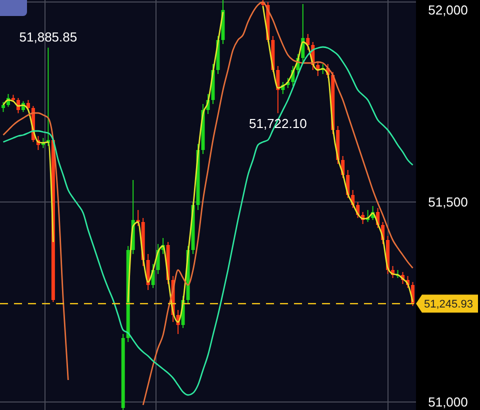 The width and height of the screenshot is (480, 410). I want to click on ref-line-label: 51,245.93, so click(448, 304).